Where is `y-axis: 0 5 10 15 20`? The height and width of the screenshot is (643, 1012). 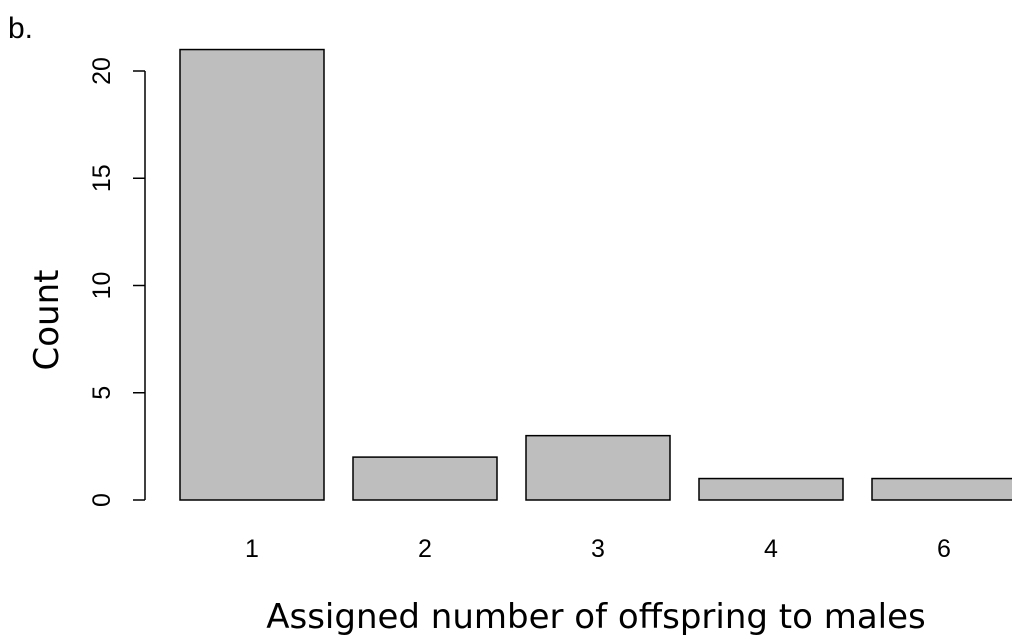 y-axis: 0 5 10 15 20 is located at coordinates (117, 282).